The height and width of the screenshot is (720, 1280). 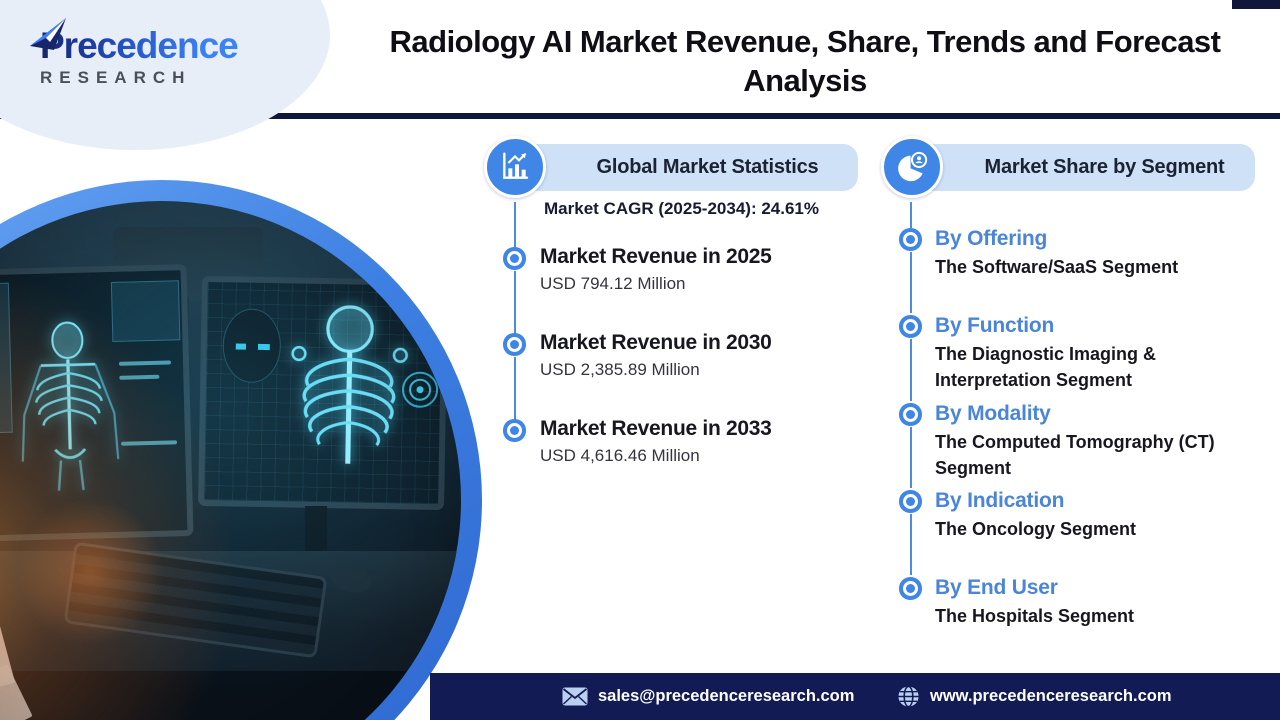 What do you see at coordinates (613, 283) in the screenshot?
I see `stat-item-value: USD 794.12 Million` at bounding box center [613, 283].